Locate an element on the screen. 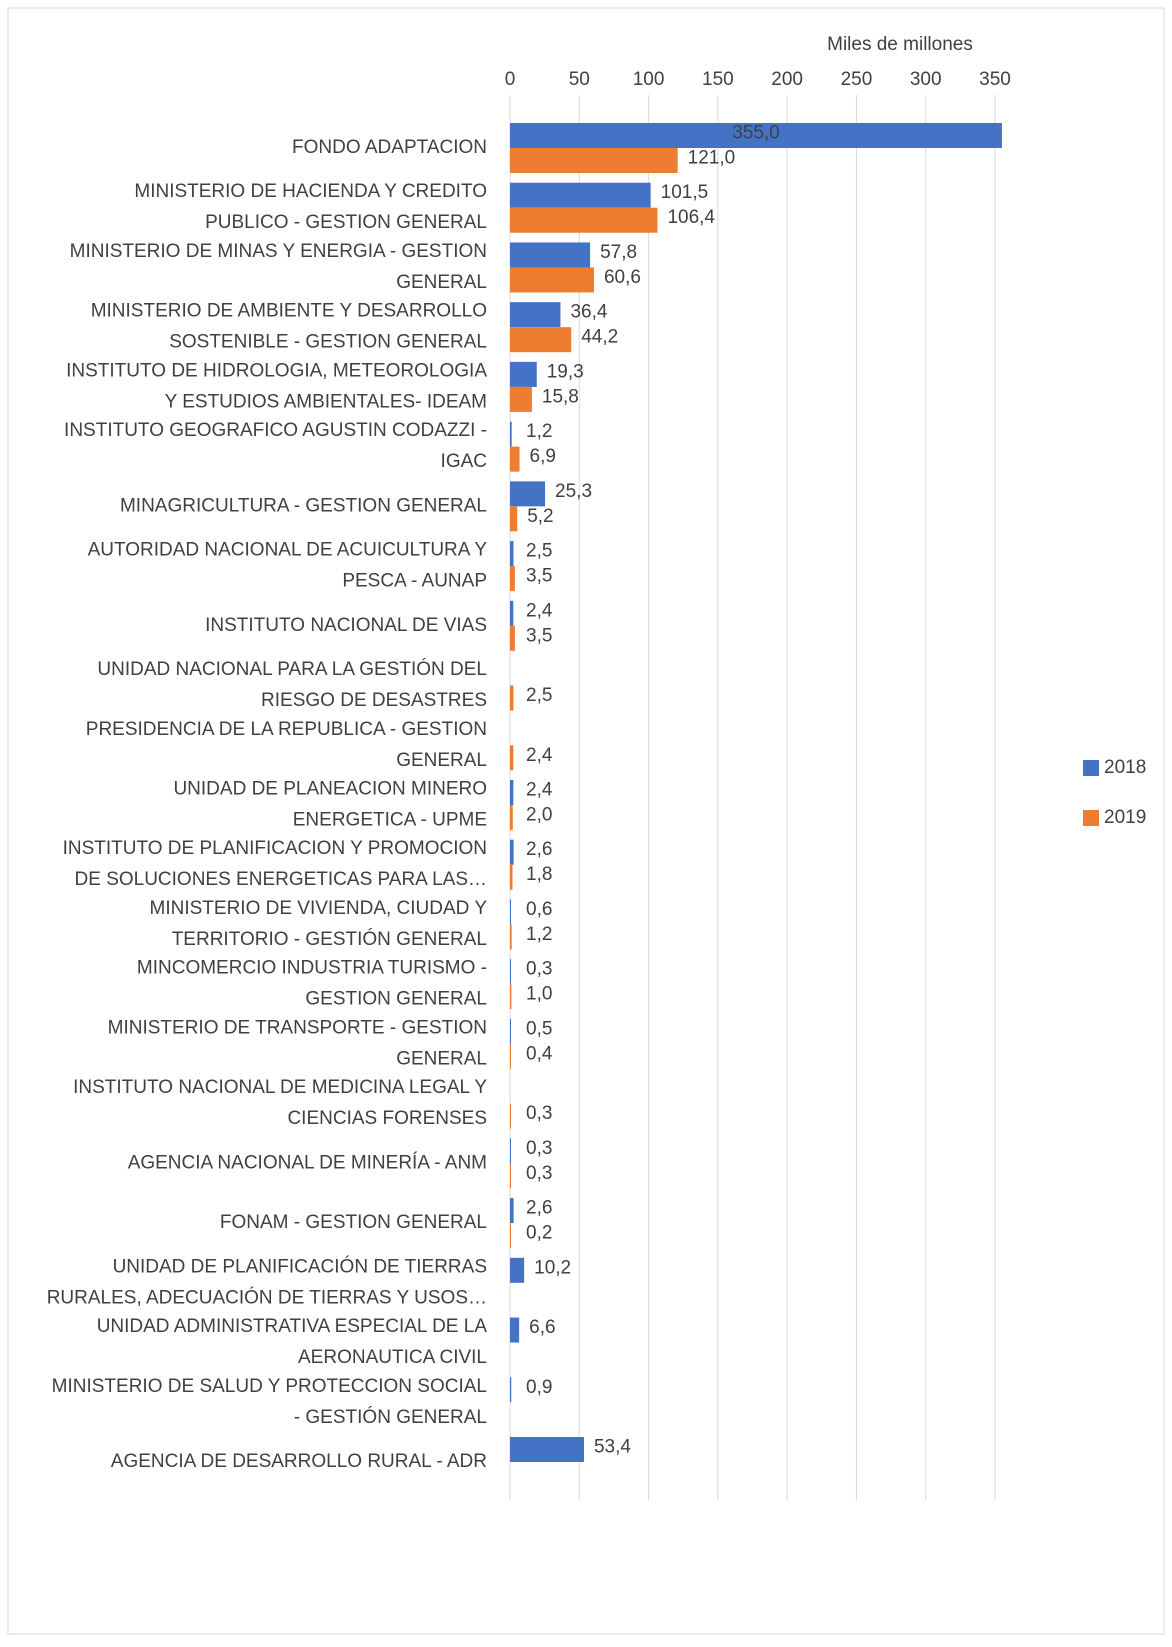  value-label: 19,3 is located at coordinates (565, 371).